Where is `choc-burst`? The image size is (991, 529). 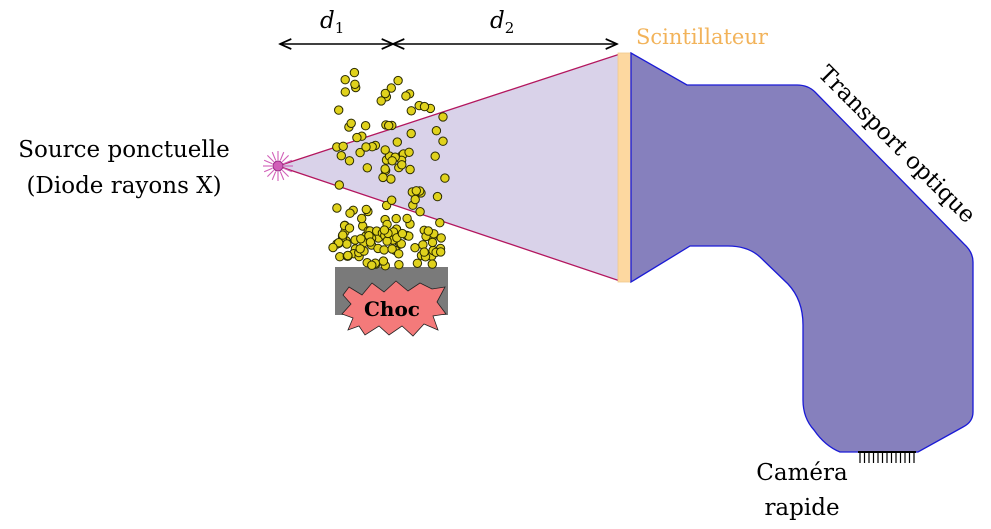 choc-burst is located at coordinates (394, 308).